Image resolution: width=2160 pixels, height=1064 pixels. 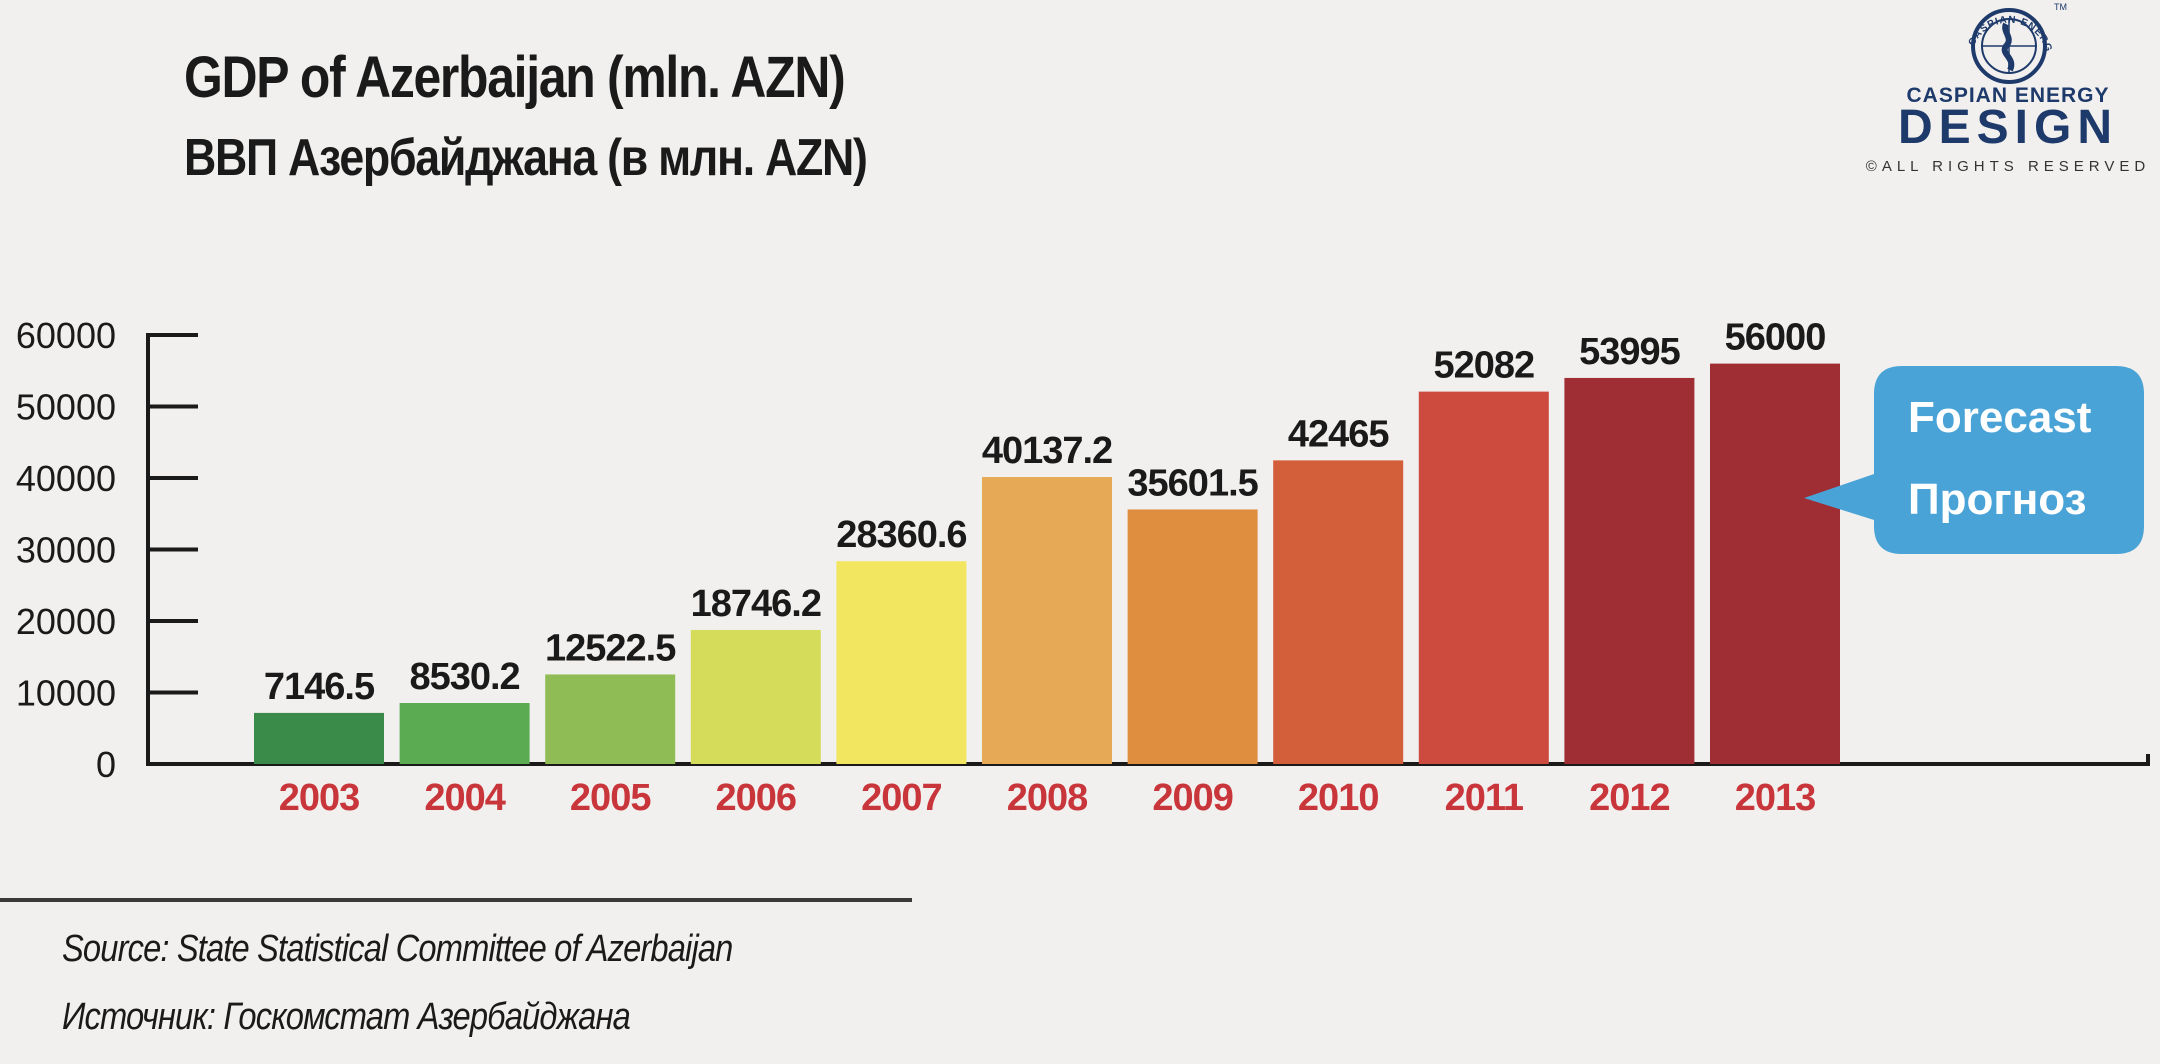 What do you see at coordinates (1047, 451) in the screenshot?
I see `value-label-2008: 40137.2` at bounding box center [1047, 451].